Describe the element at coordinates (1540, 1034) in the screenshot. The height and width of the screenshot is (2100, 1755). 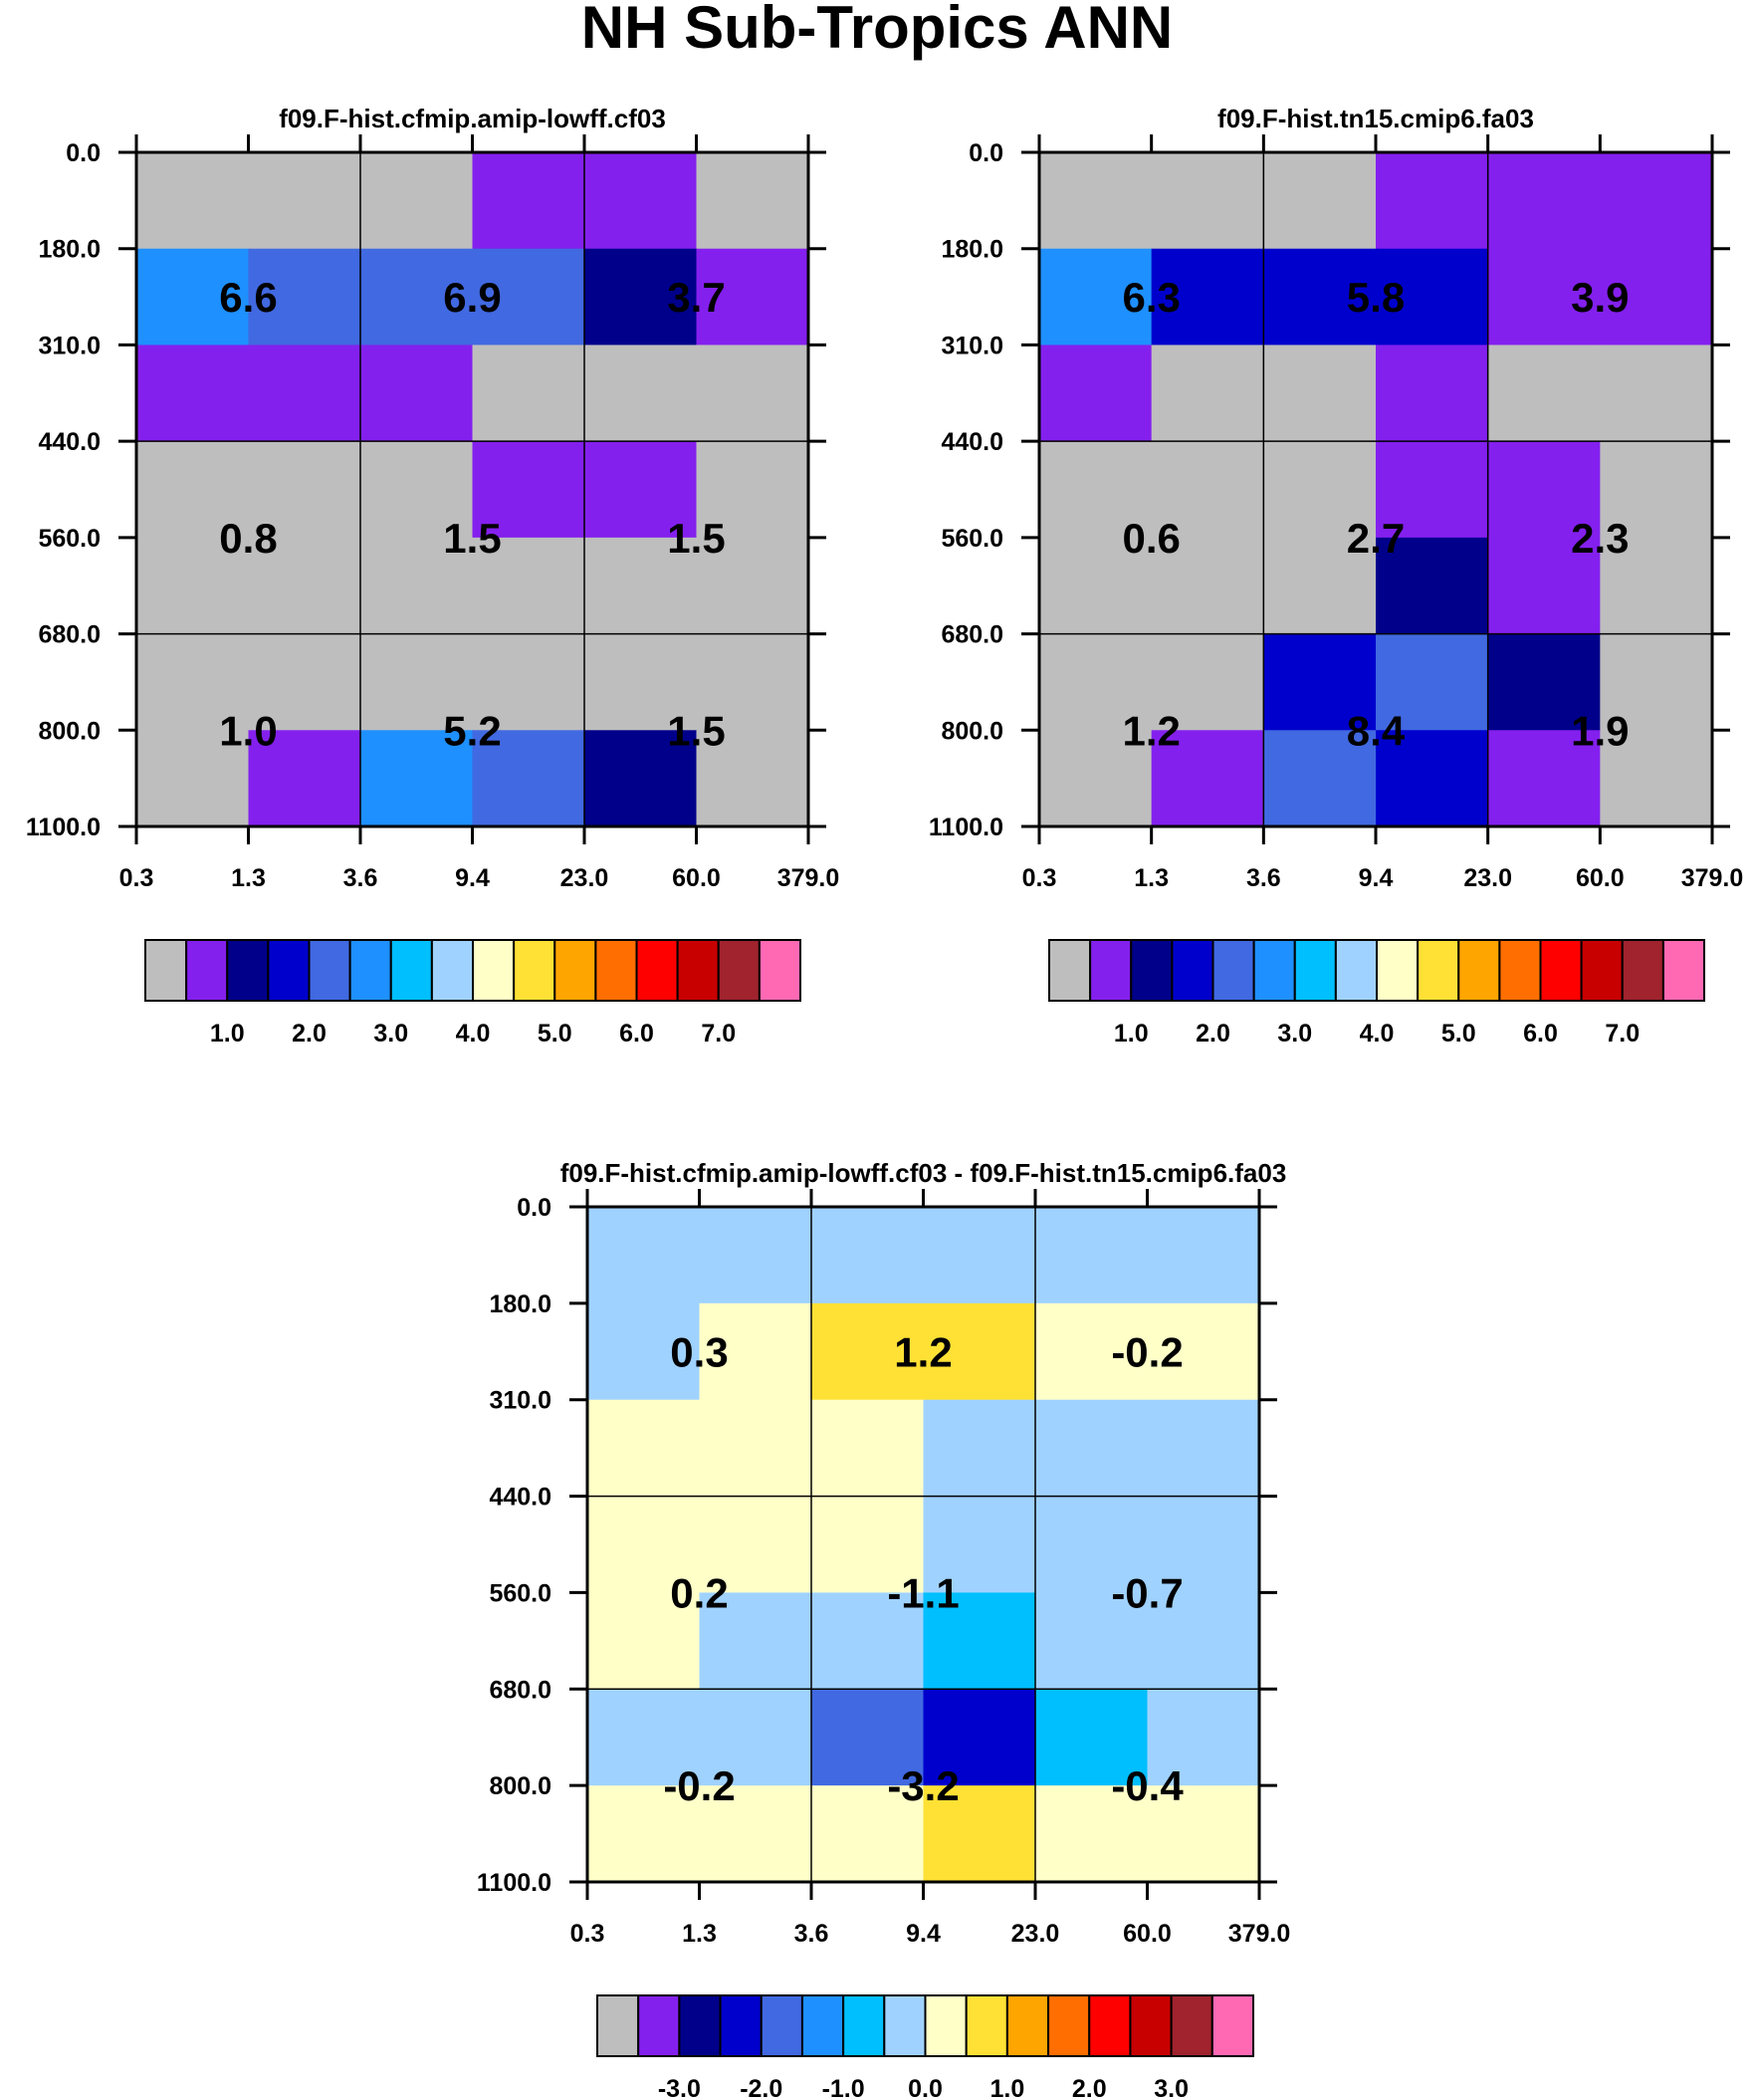
I see `colorbar-label: 6.0` at that location.